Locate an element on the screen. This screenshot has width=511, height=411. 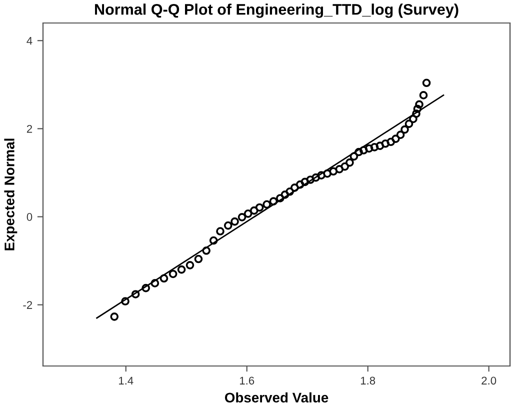
x-axis-title: Observed Value is located at coordinates (276, 397).